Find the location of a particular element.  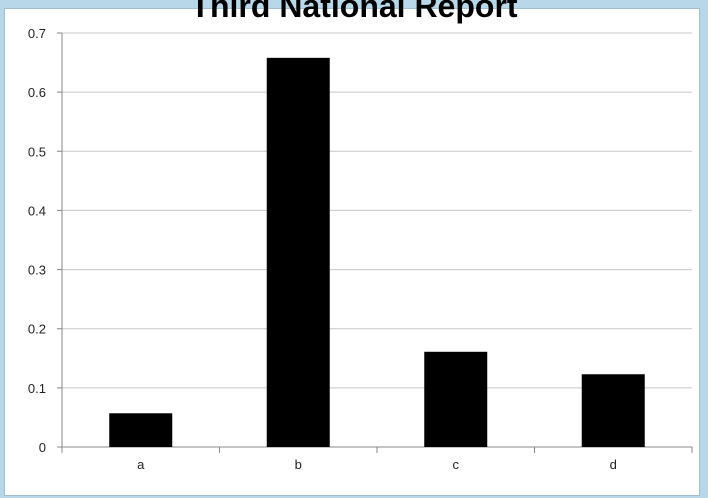

x-tick-label: d is located at coordinates (613, 464).